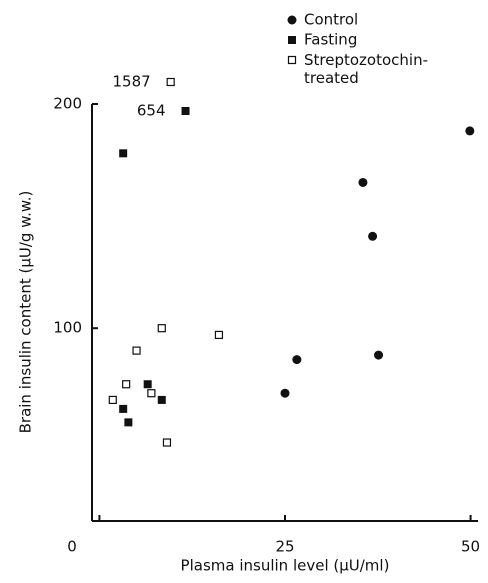  I want to click on x-tick-label: 25, so click(284, 547).